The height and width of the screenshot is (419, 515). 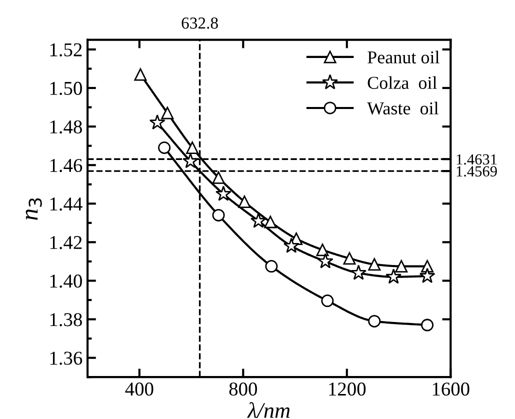 What do you see at coordinates (66, 89) in the screenshot?
I see `y-tick-label: 1.50` at bounding box center [66, 89].